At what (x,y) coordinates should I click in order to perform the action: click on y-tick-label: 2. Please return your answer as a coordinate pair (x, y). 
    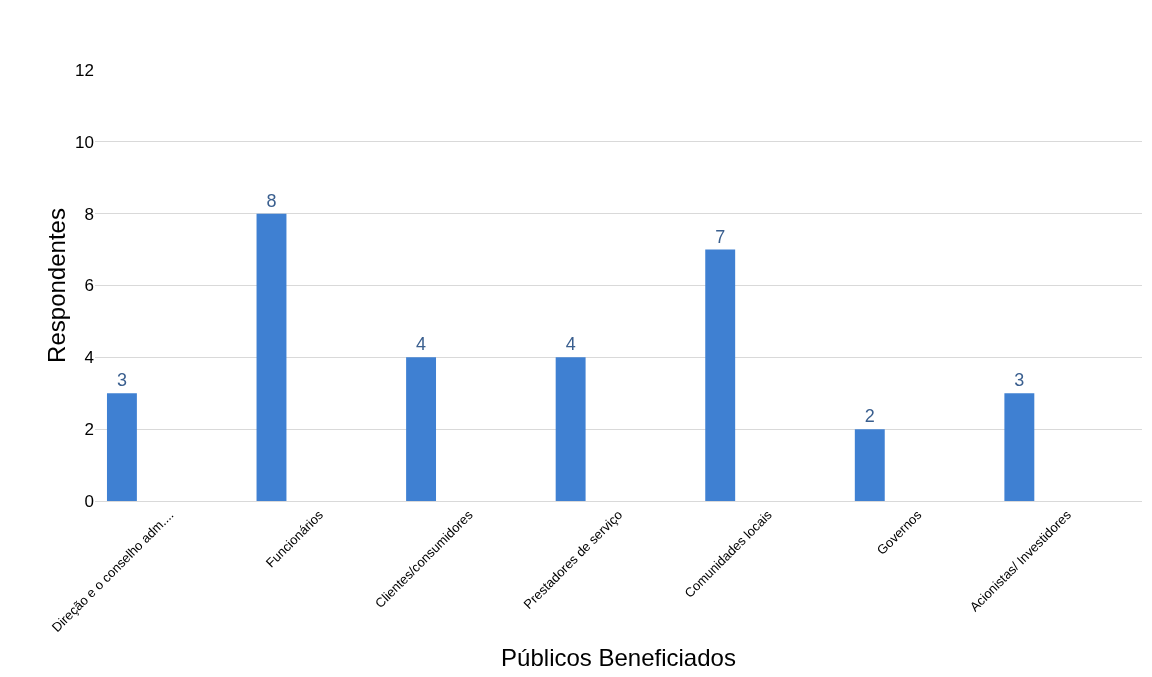
    Looking at the image, I should click on (89, 430).